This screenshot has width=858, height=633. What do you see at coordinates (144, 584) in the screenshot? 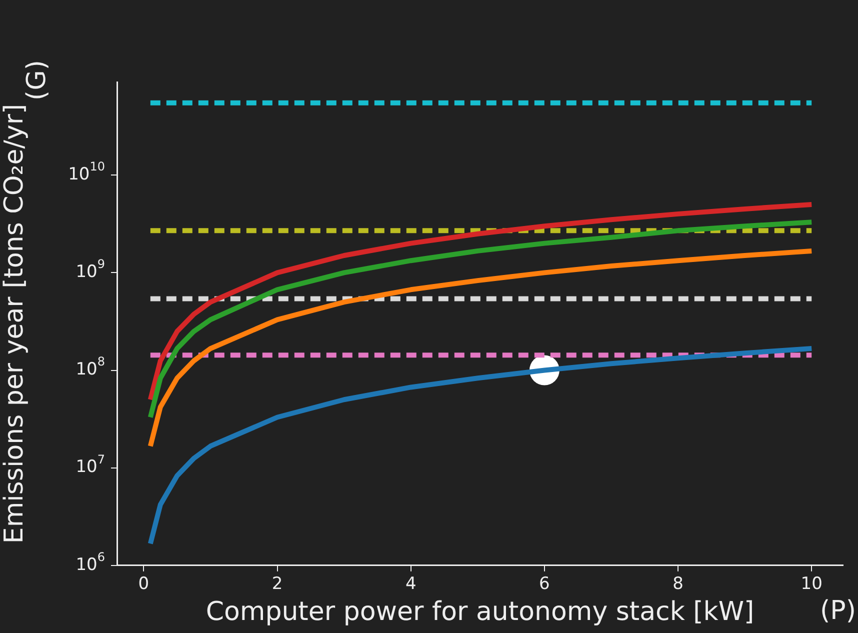
I see `x-tick-label: 0` at bounding box center [144, 584].